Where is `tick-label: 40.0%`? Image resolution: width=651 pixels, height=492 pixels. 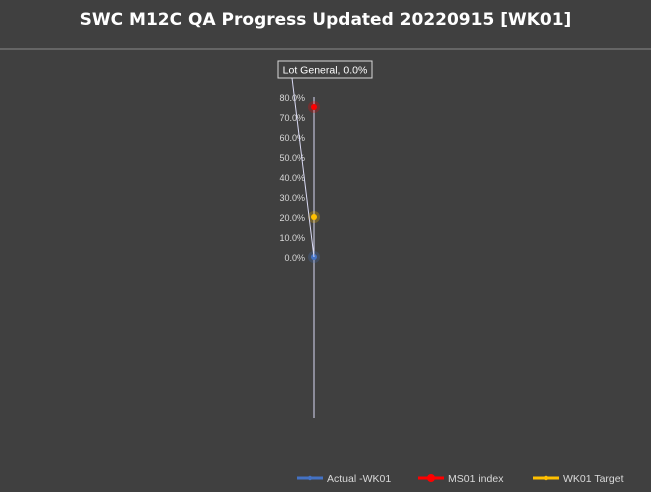 tick-label: 40.0% is located at coordinates (292, 178).